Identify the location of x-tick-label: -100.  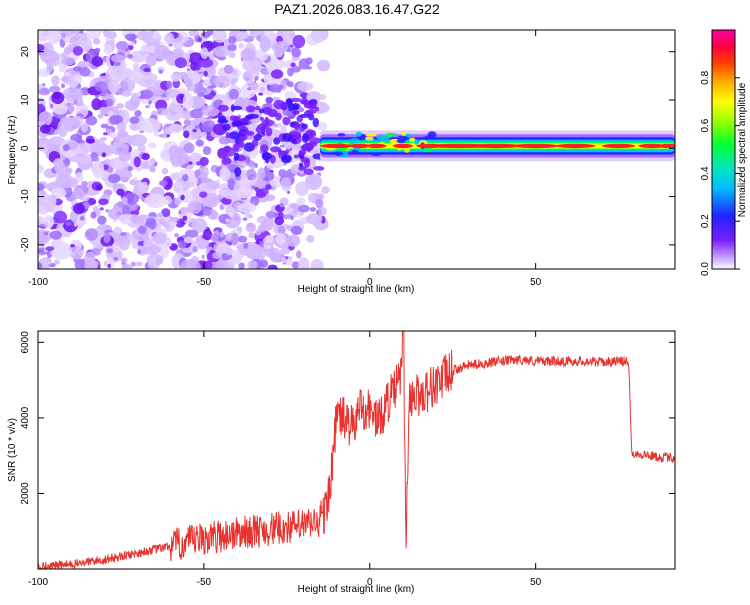
(38, 582).